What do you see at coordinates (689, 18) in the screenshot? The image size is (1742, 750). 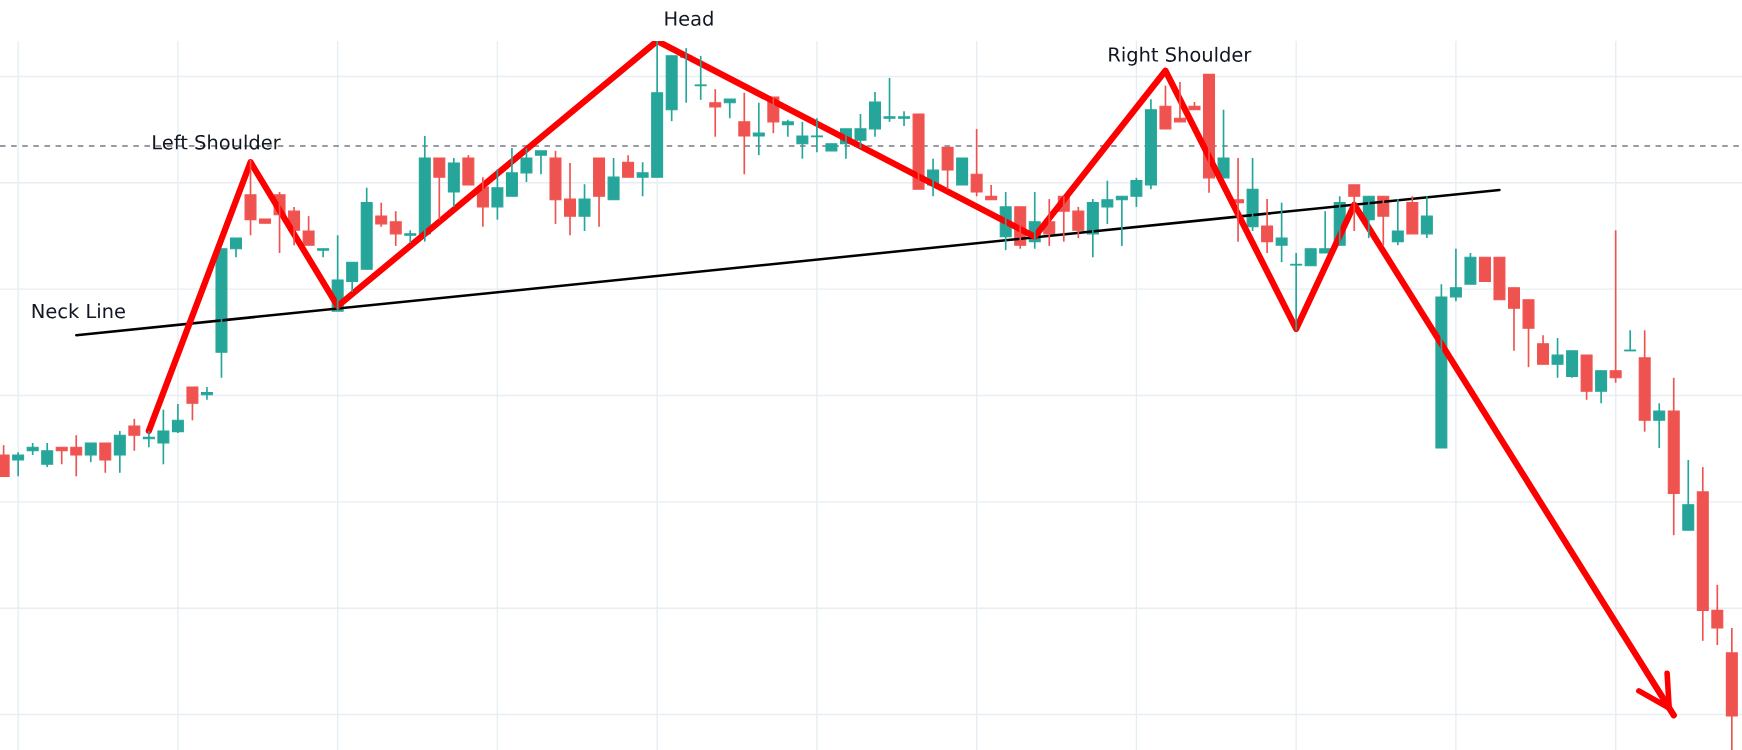 I see `text: Head` at bounding box center [689, 18].